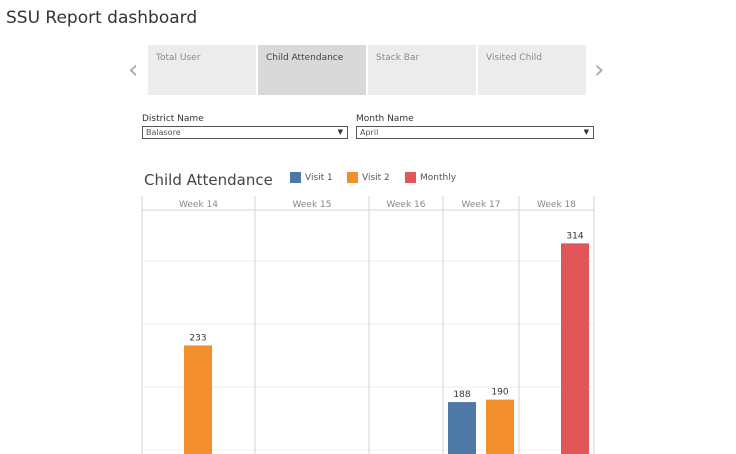  Describe the element at coordinates (574, 236) in the screenshot. I see `bar-label: 314` at that location.